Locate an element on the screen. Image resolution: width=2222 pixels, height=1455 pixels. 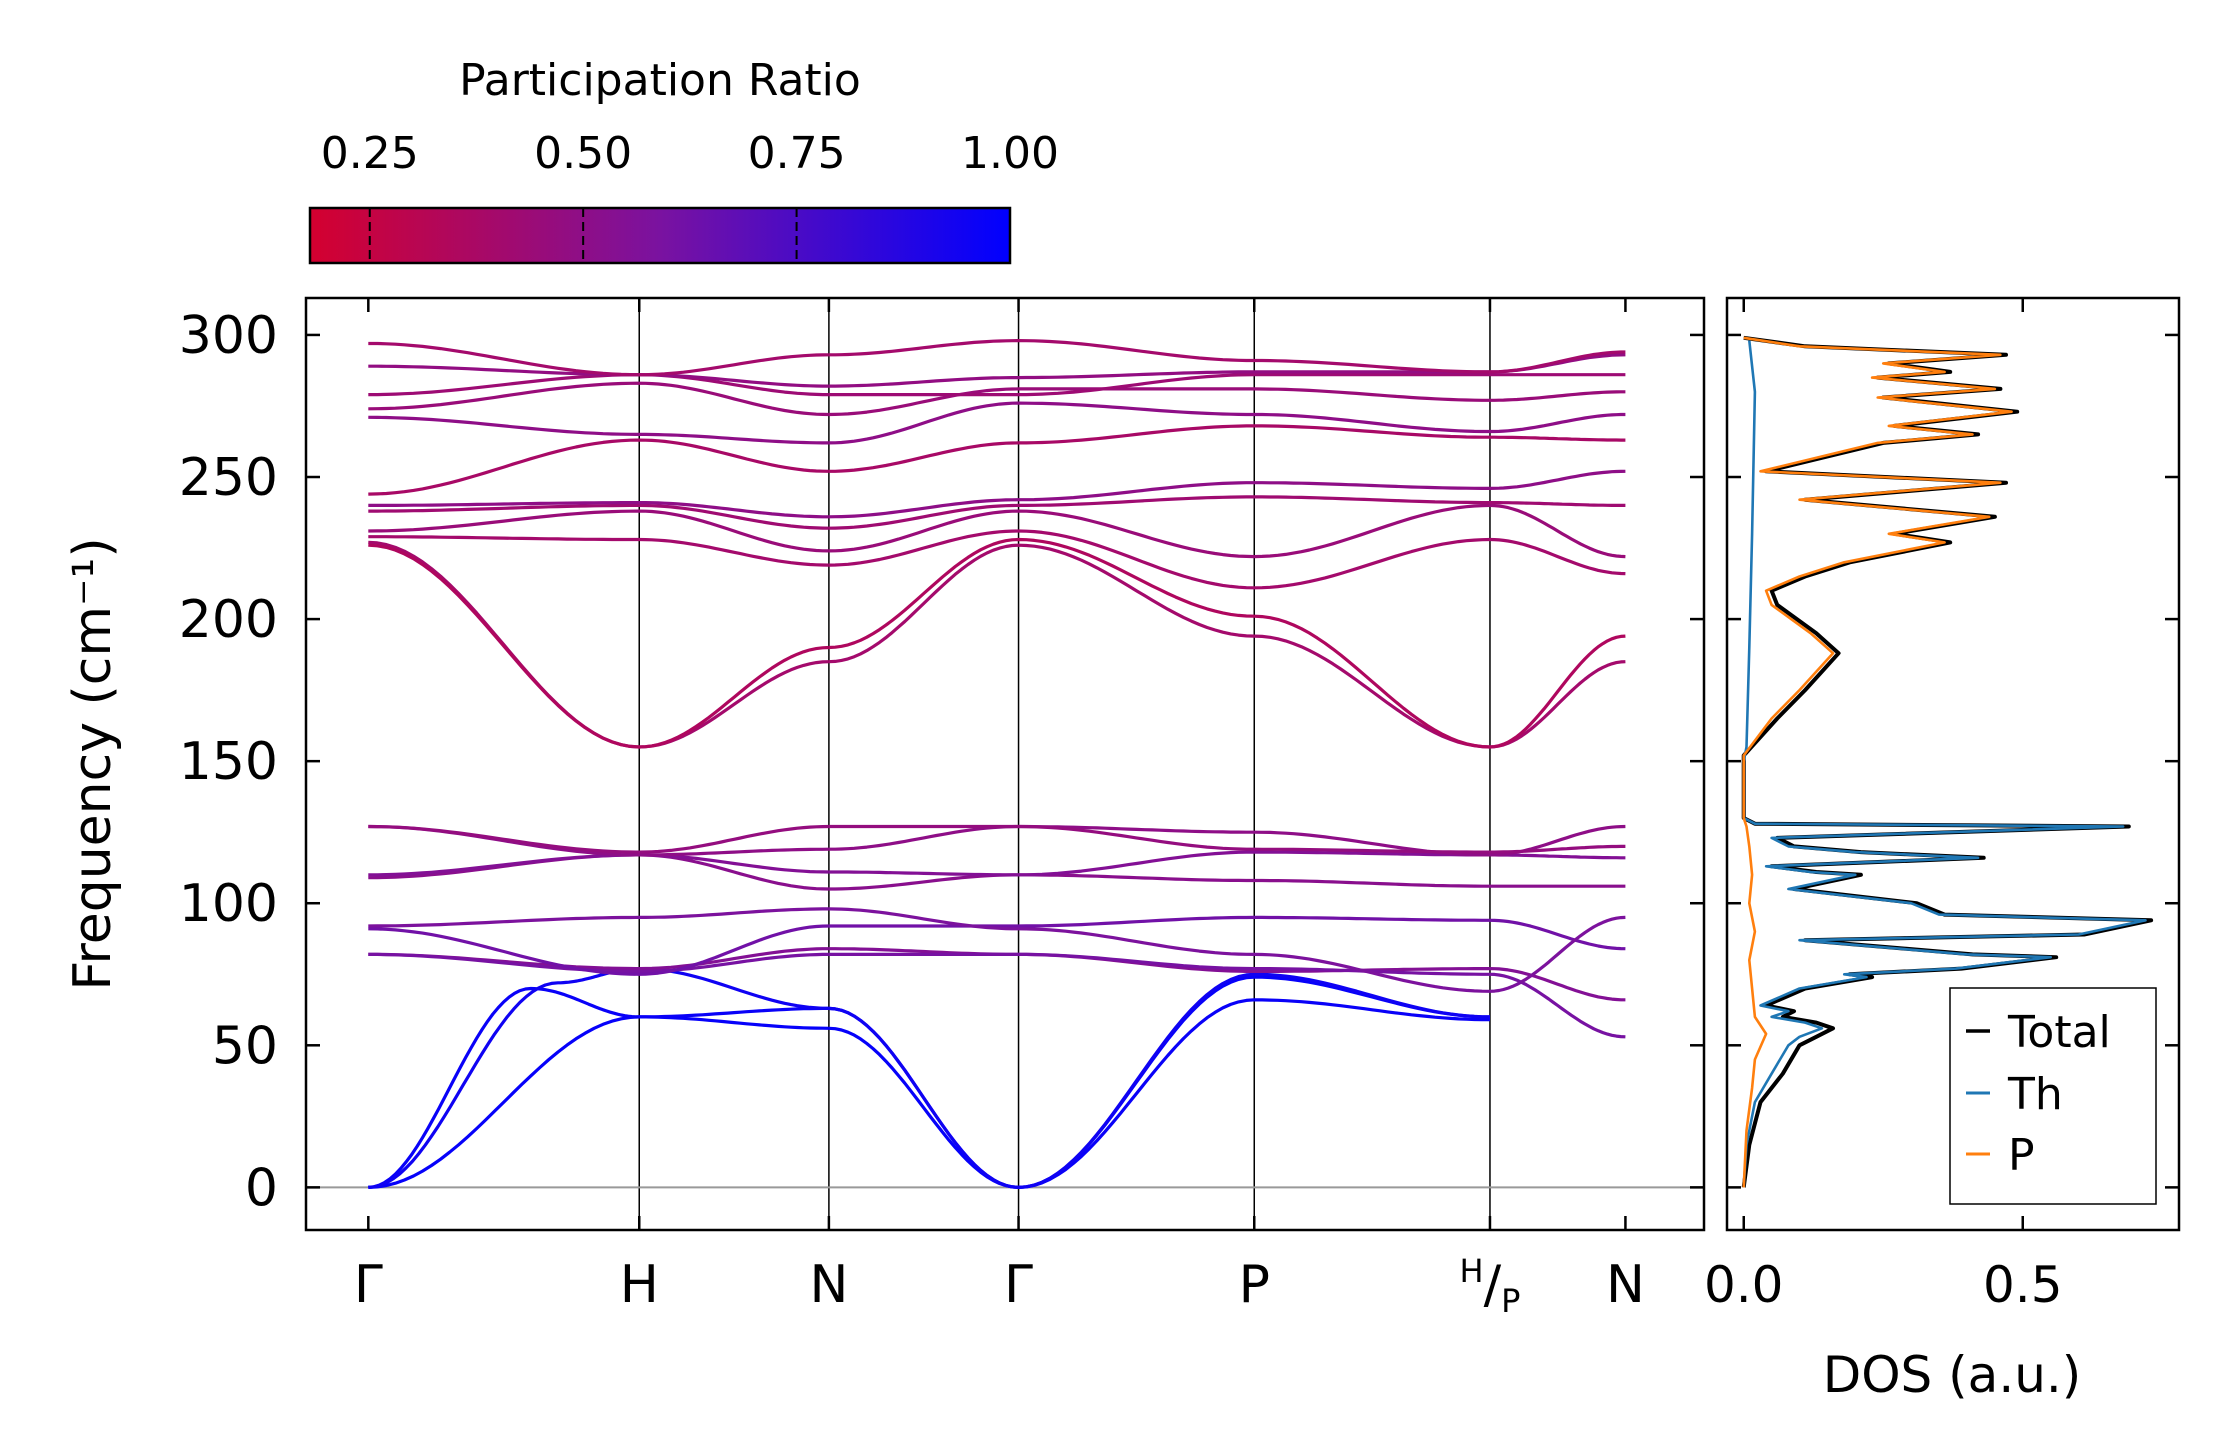
dos-line-th is located at coordinates (1944, 764).